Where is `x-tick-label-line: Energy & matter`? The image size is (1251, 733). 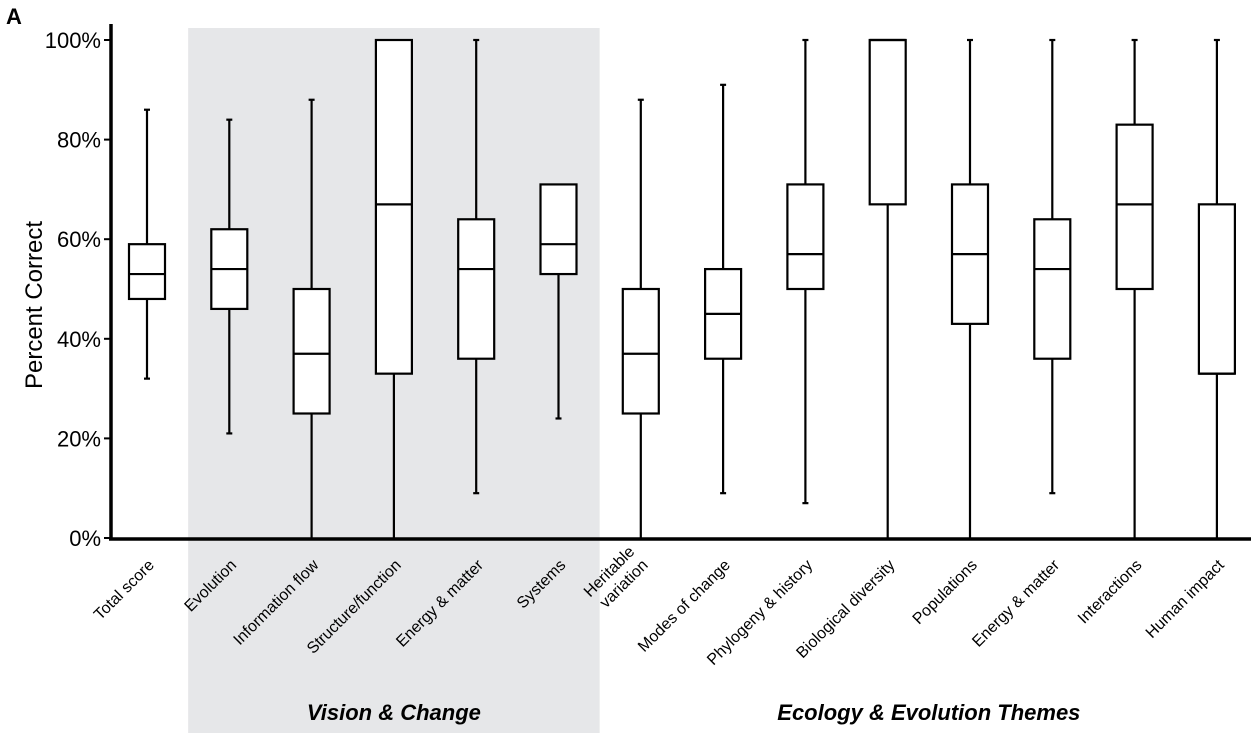
x-tick-label-line: Energy & matter is located at coordinates (1016, 603).